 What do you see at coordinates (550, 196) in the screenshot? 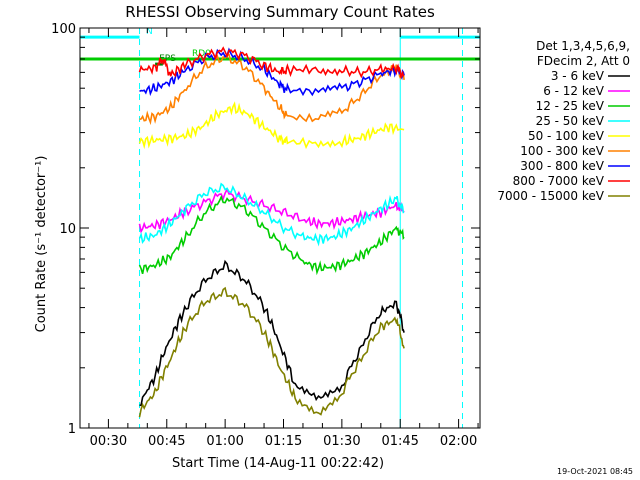
I see `legend-label-7000-15000-kev: 7000 - 15000 keV` at bounding box center [550, 196].